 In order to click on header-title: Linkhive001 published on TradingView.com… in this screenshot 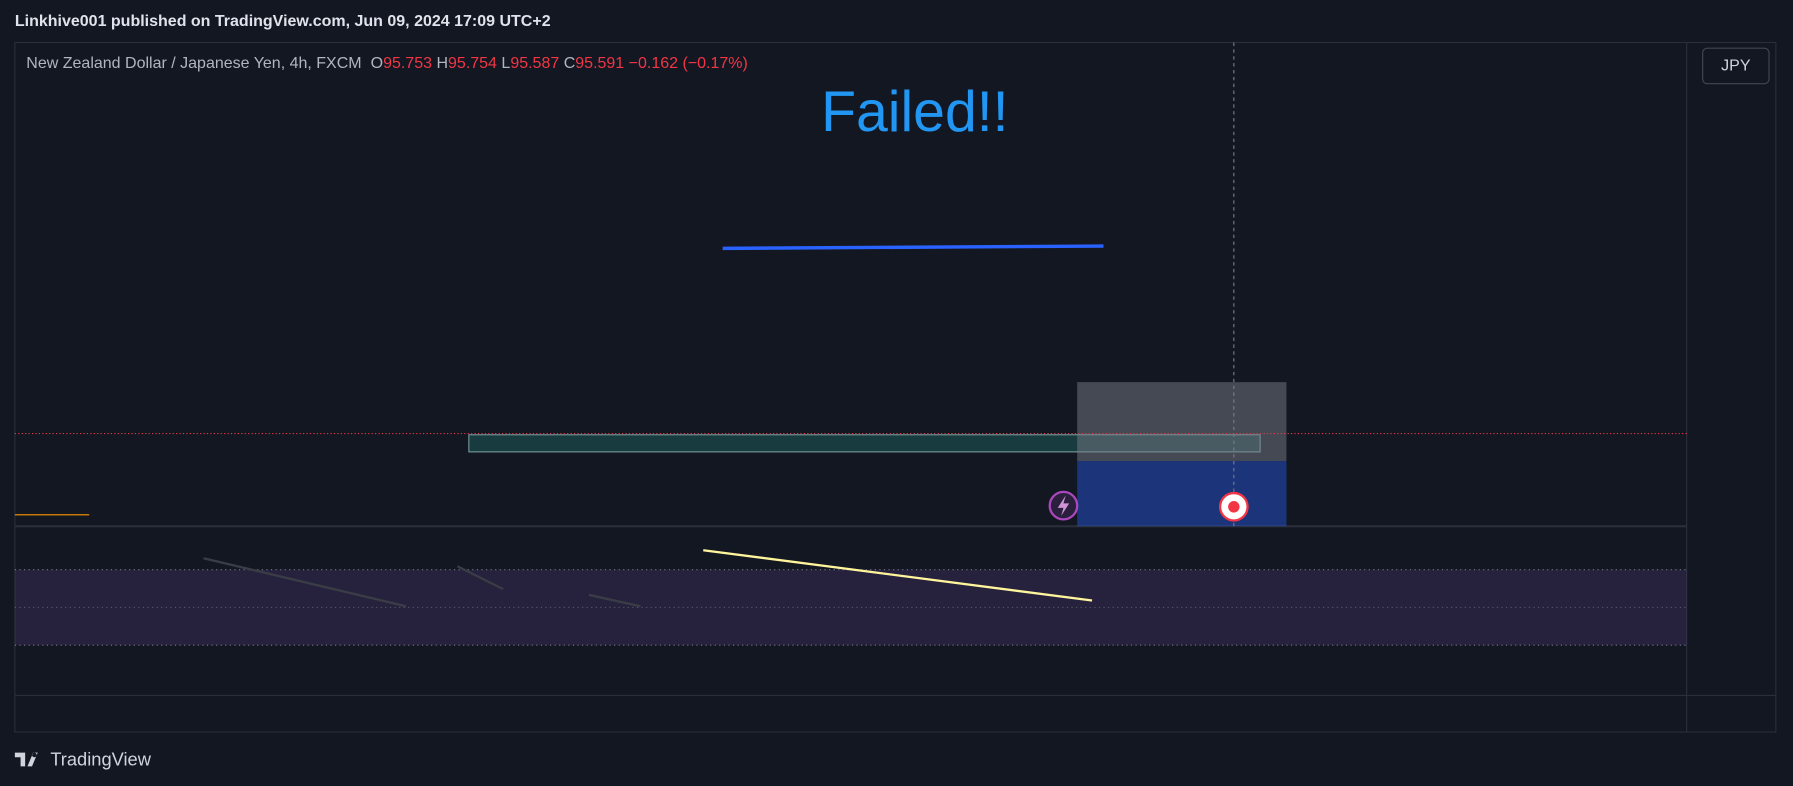, I will do `click(283, 21)`.